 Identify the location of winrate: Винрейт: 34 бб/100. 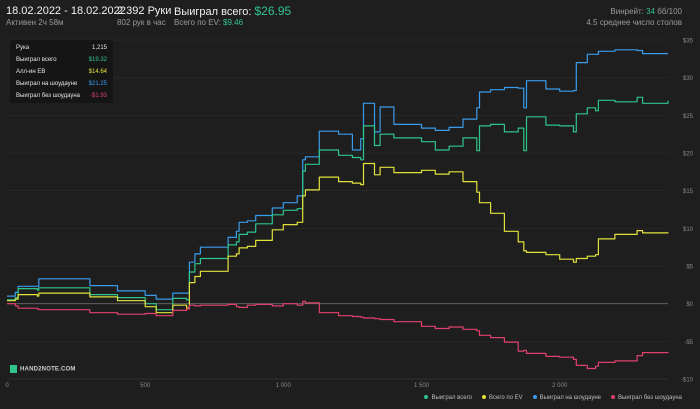
(646, 11).